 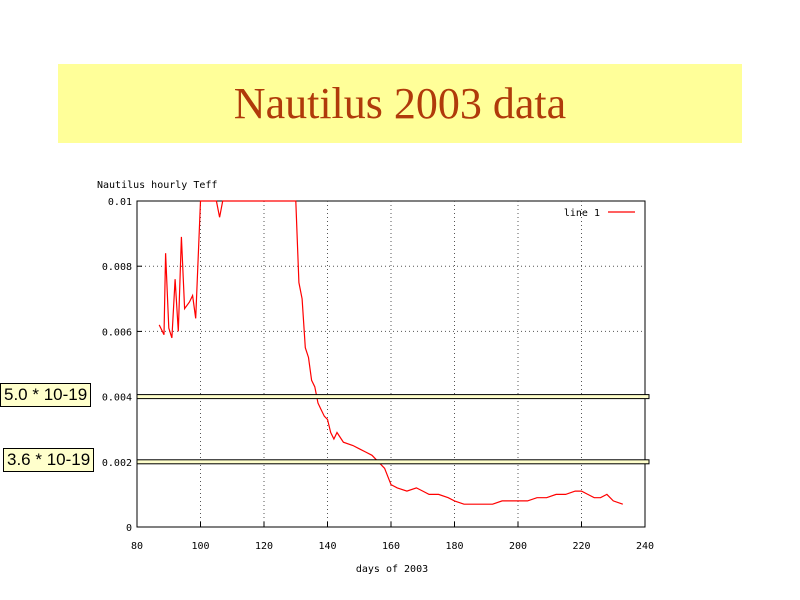 What do you see at coordinates (137, 546) in the screenshot?
I see `x-tick-label: 80` at bounding box center [137, 546].